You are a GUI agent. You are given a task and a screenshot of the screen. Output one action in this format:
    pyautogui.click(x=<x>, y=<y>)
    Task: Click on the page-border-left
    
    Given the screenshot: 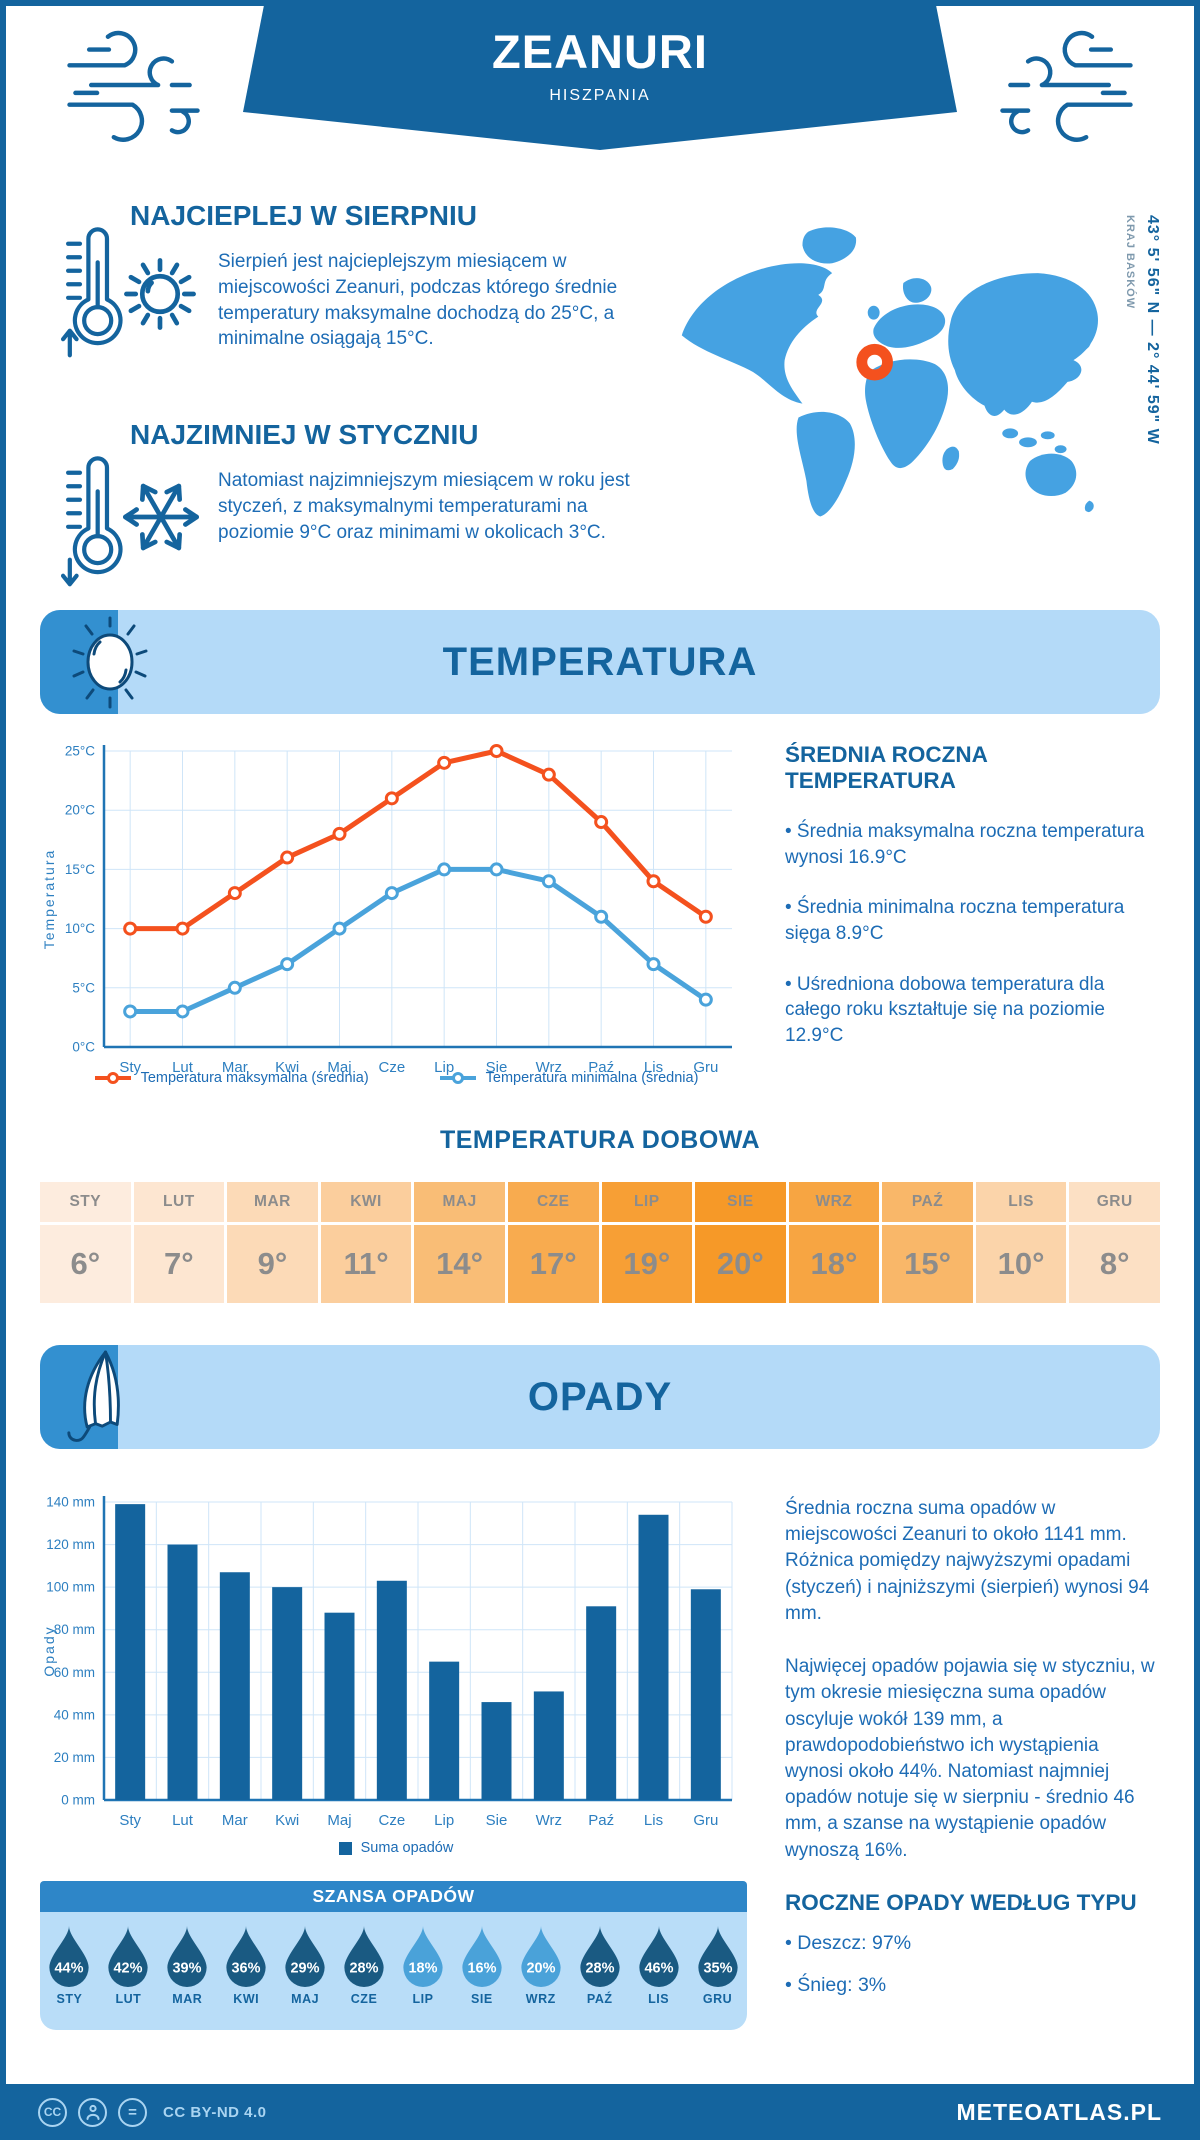 What is the action you would take?
    pyautogui.click(x=3, y=1042)
    